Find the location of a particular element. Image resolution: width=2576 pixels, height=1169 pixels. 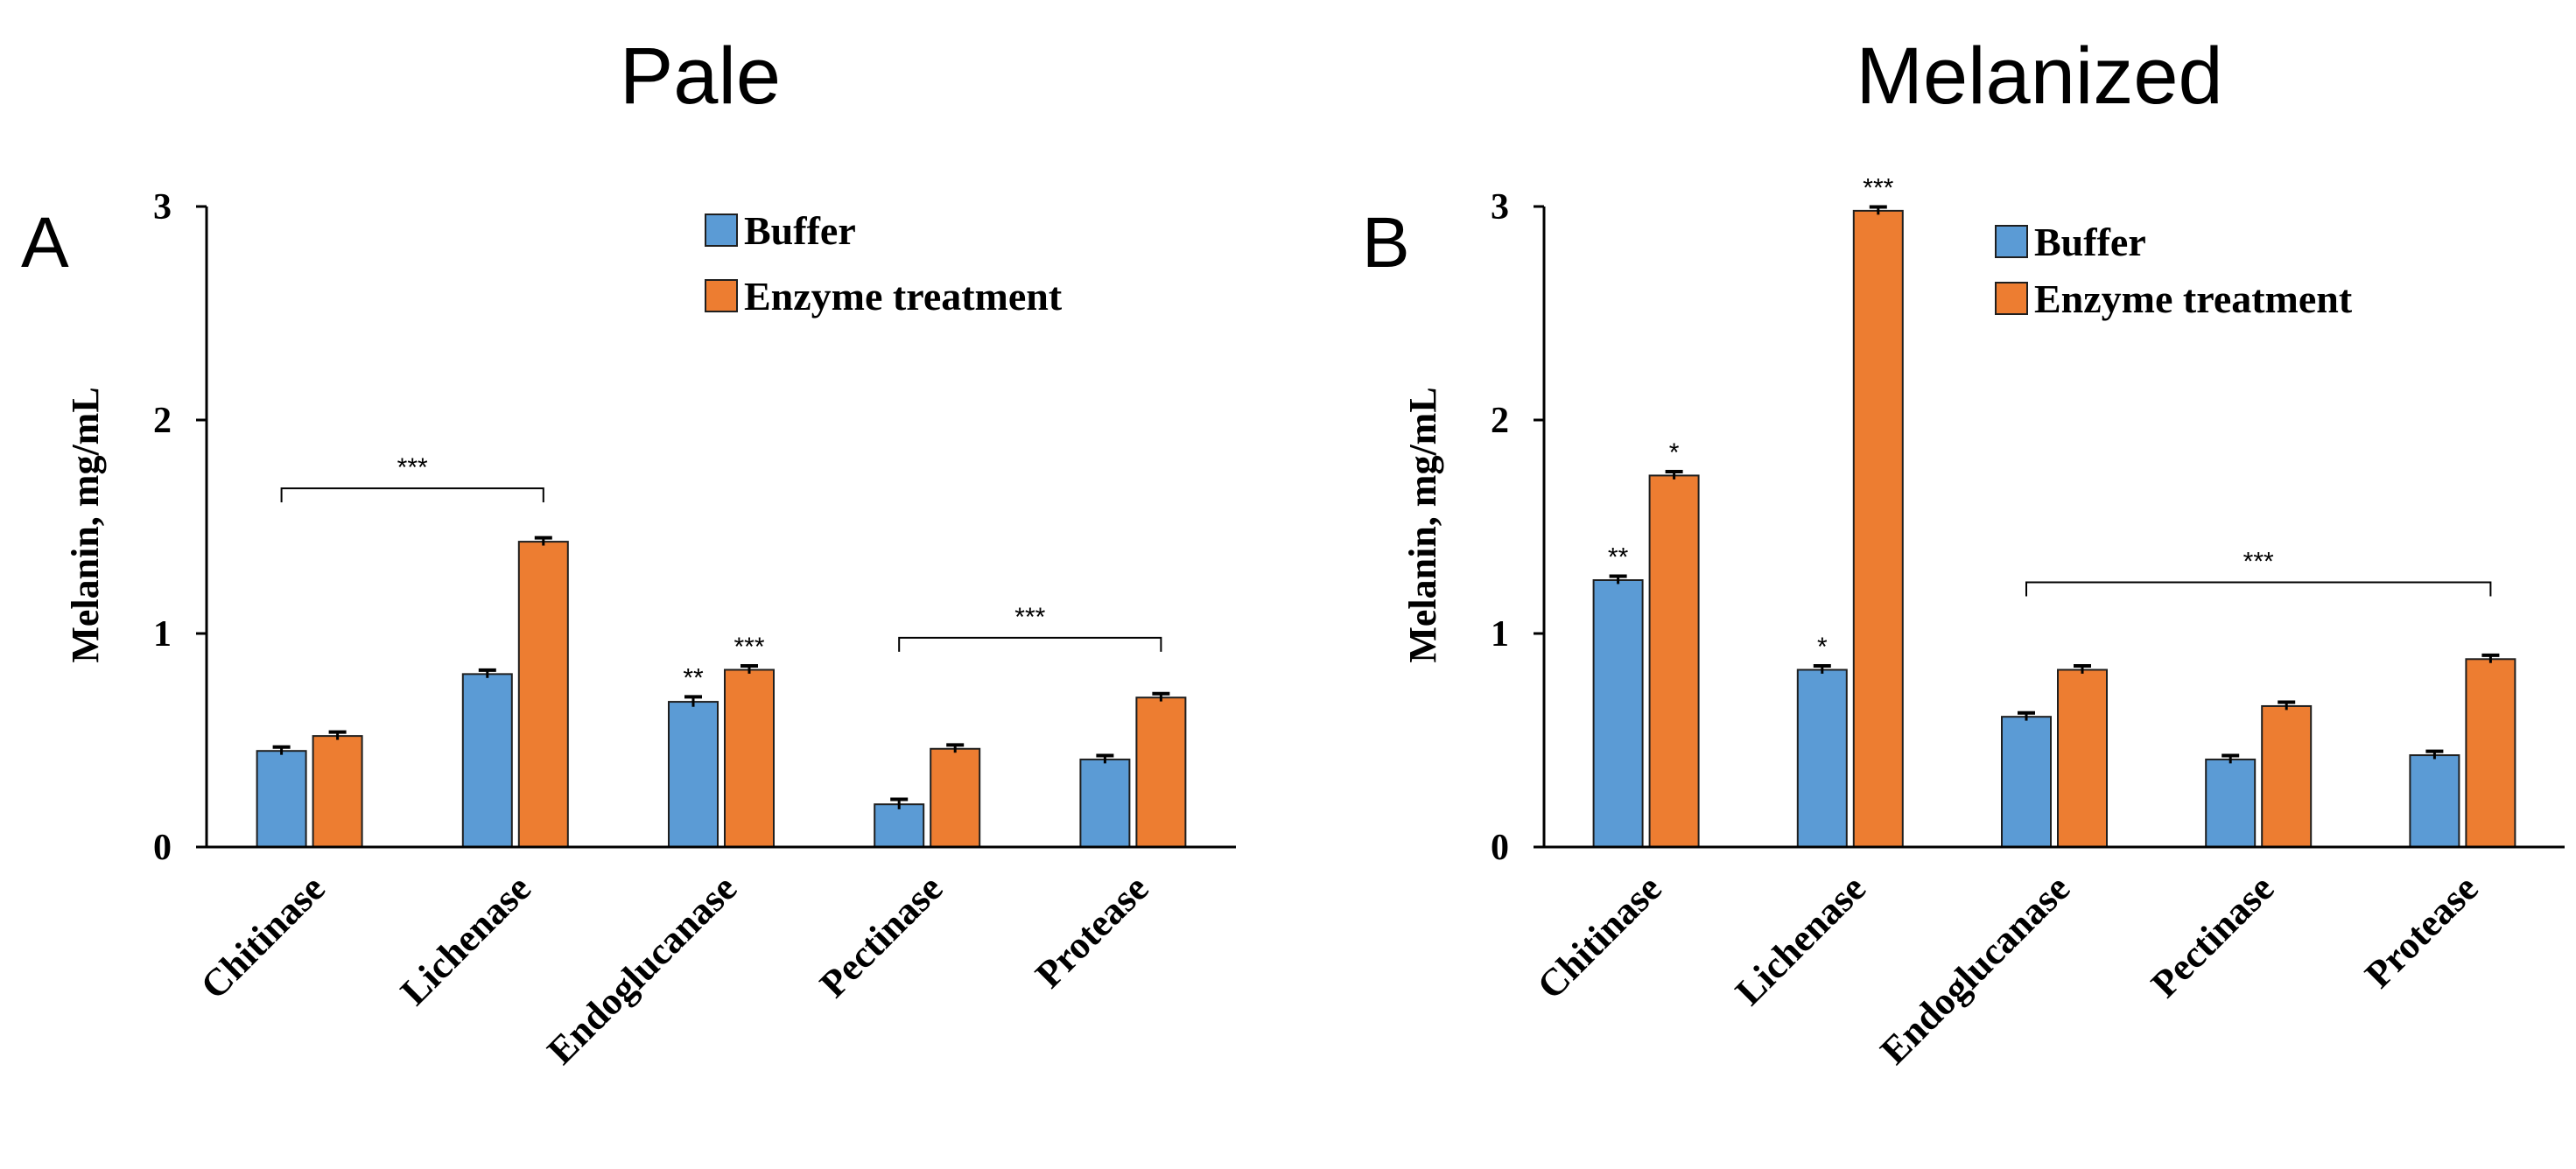

panel-title: Melanized is located at coordinates (2039, 76).